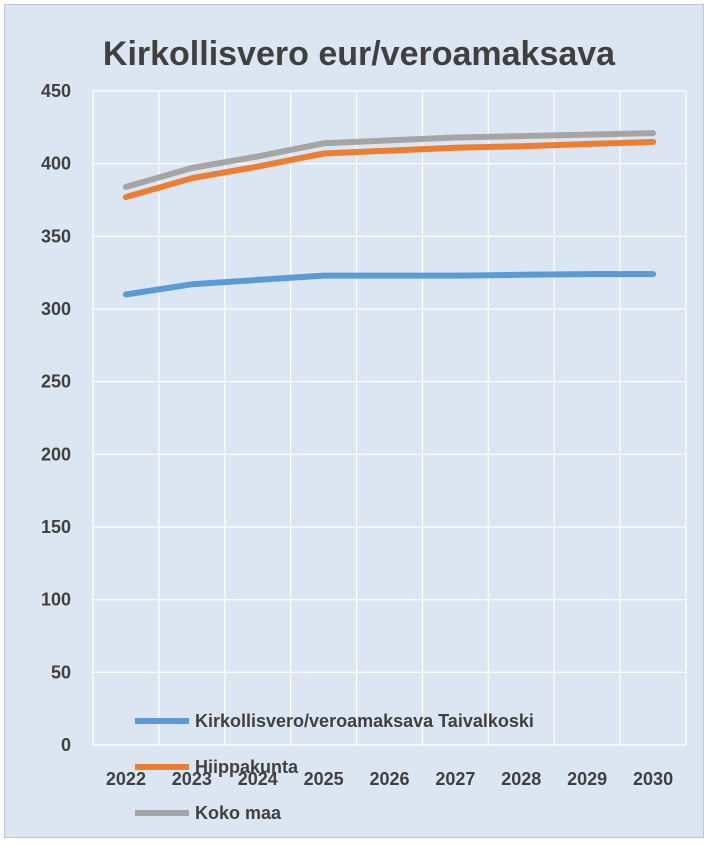 This screenshot has width=710, height=845. Describe the element at coordinates (192, 779) in the screenshot. I see `x-tick-label: 2023` at that location.